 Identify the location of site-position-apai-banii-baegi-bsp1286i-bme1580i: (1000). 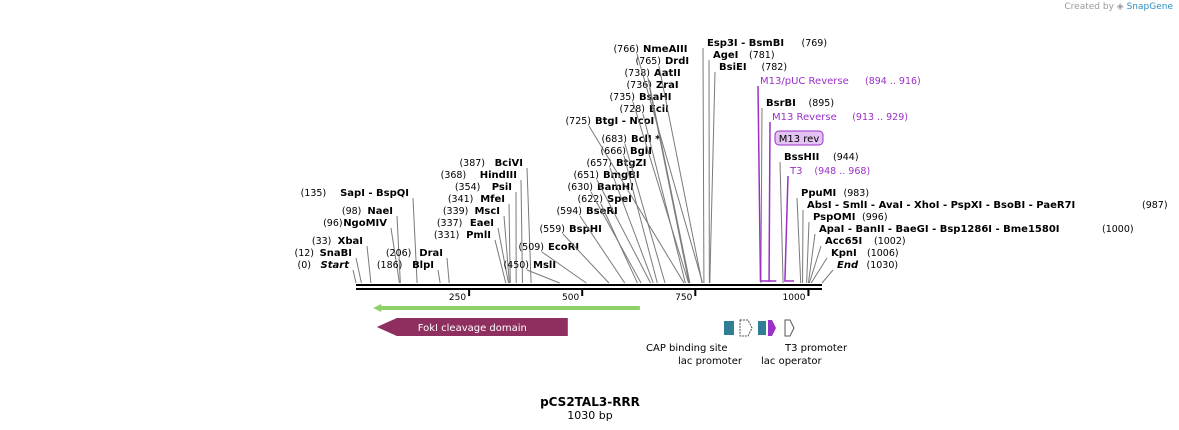
(1118, 229).